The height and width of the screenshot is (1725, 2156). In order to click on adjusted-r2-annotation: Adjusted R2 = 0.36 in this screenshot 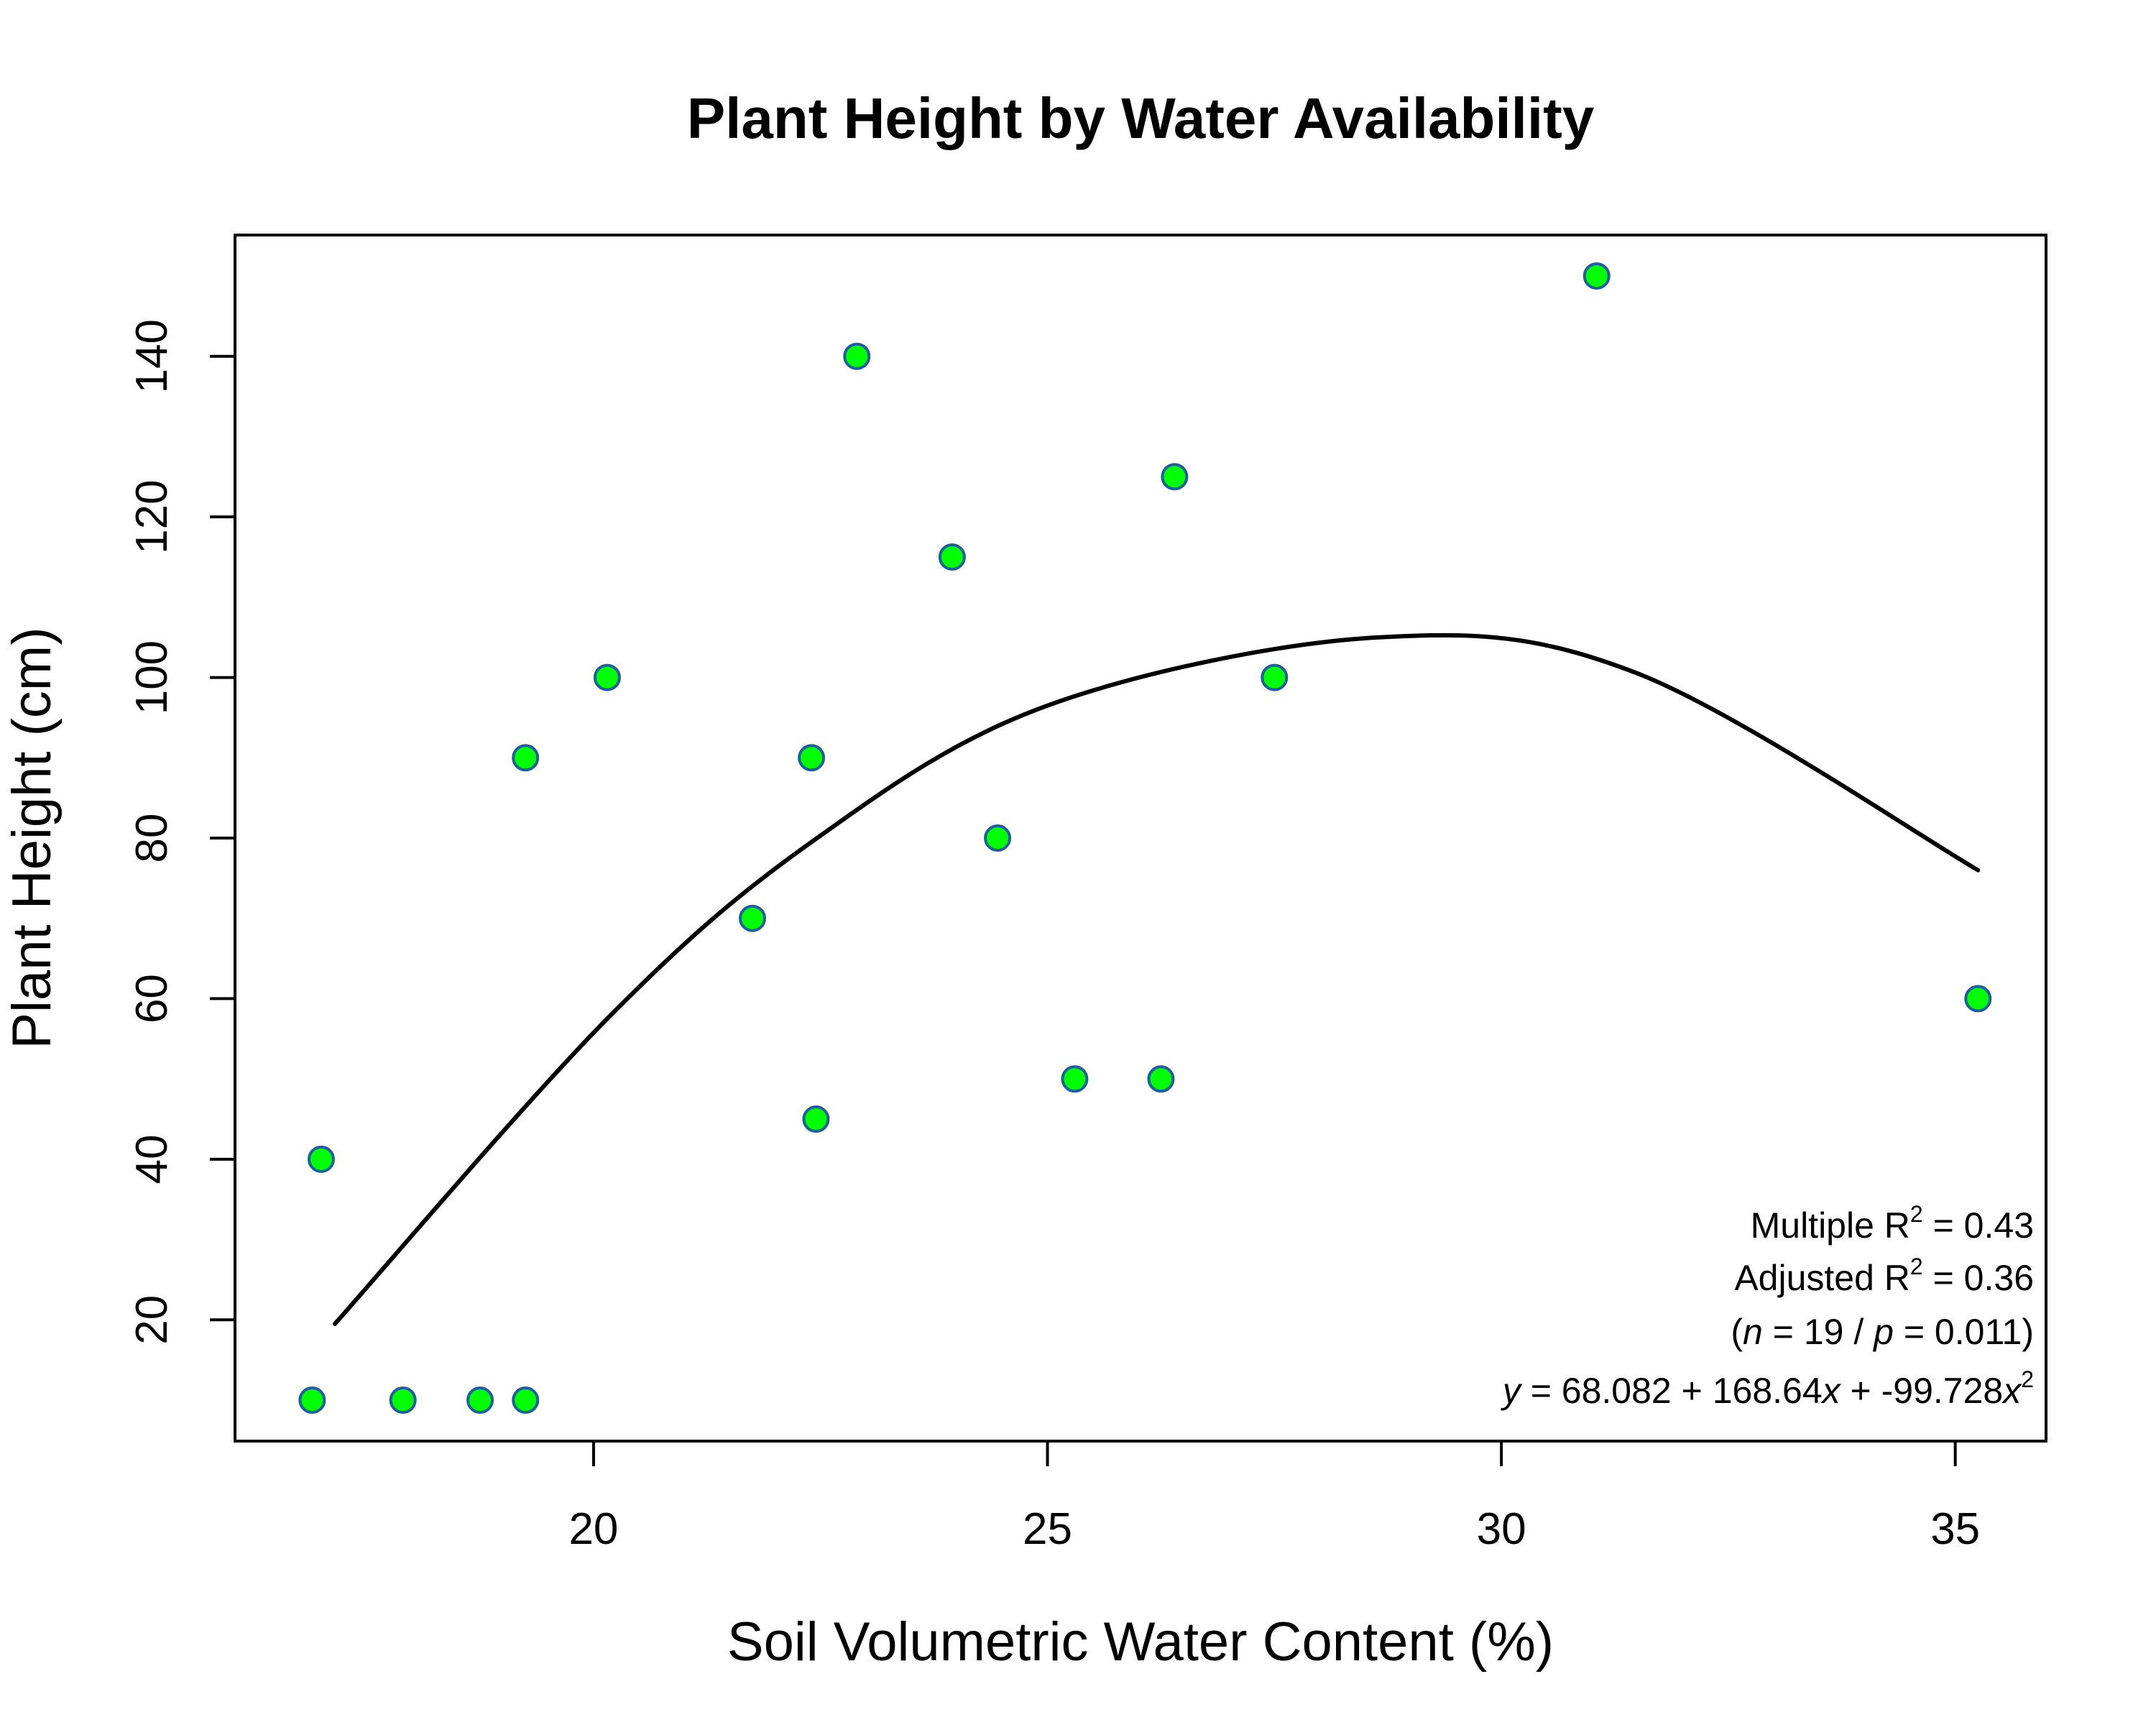, I will do `click(1884, 1276)`.